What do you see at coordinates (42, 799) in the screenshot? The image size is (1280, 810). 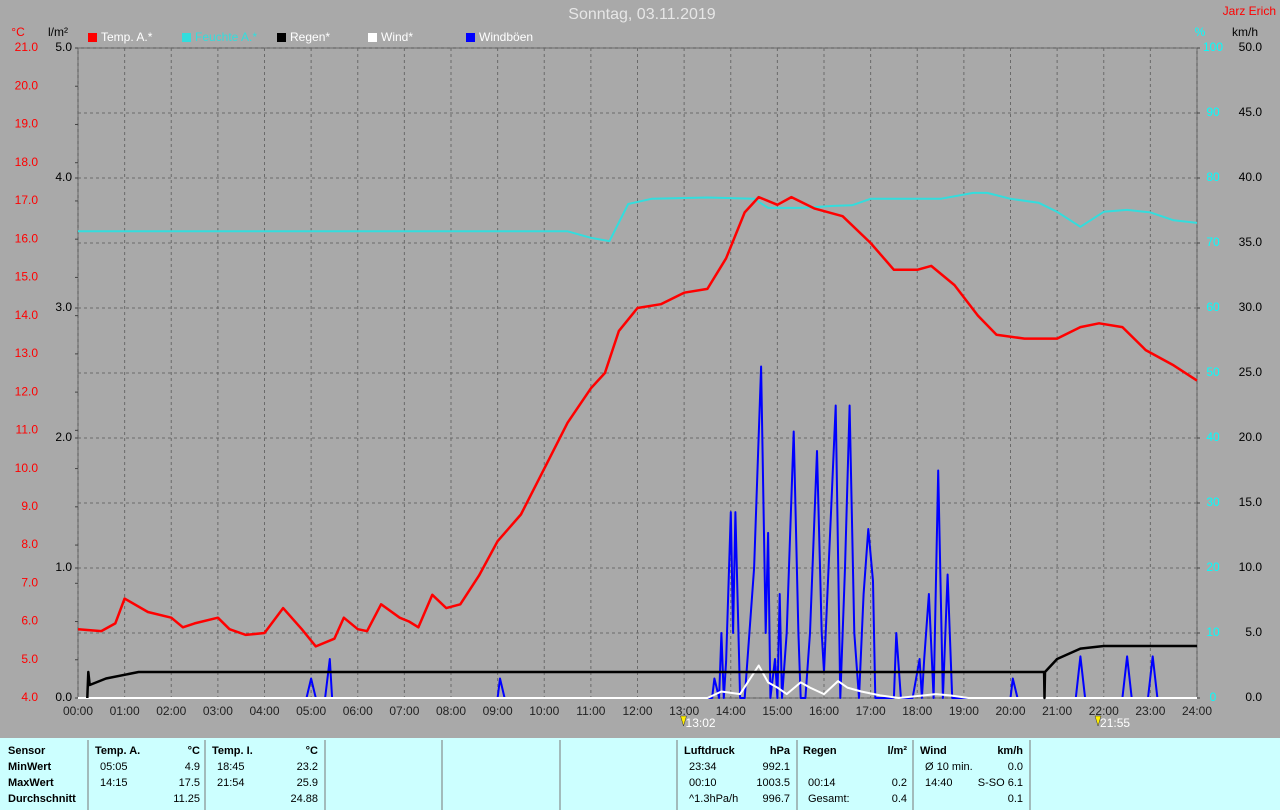 I see `row-label: Durchschnitt` at bounding box center [42, 799].